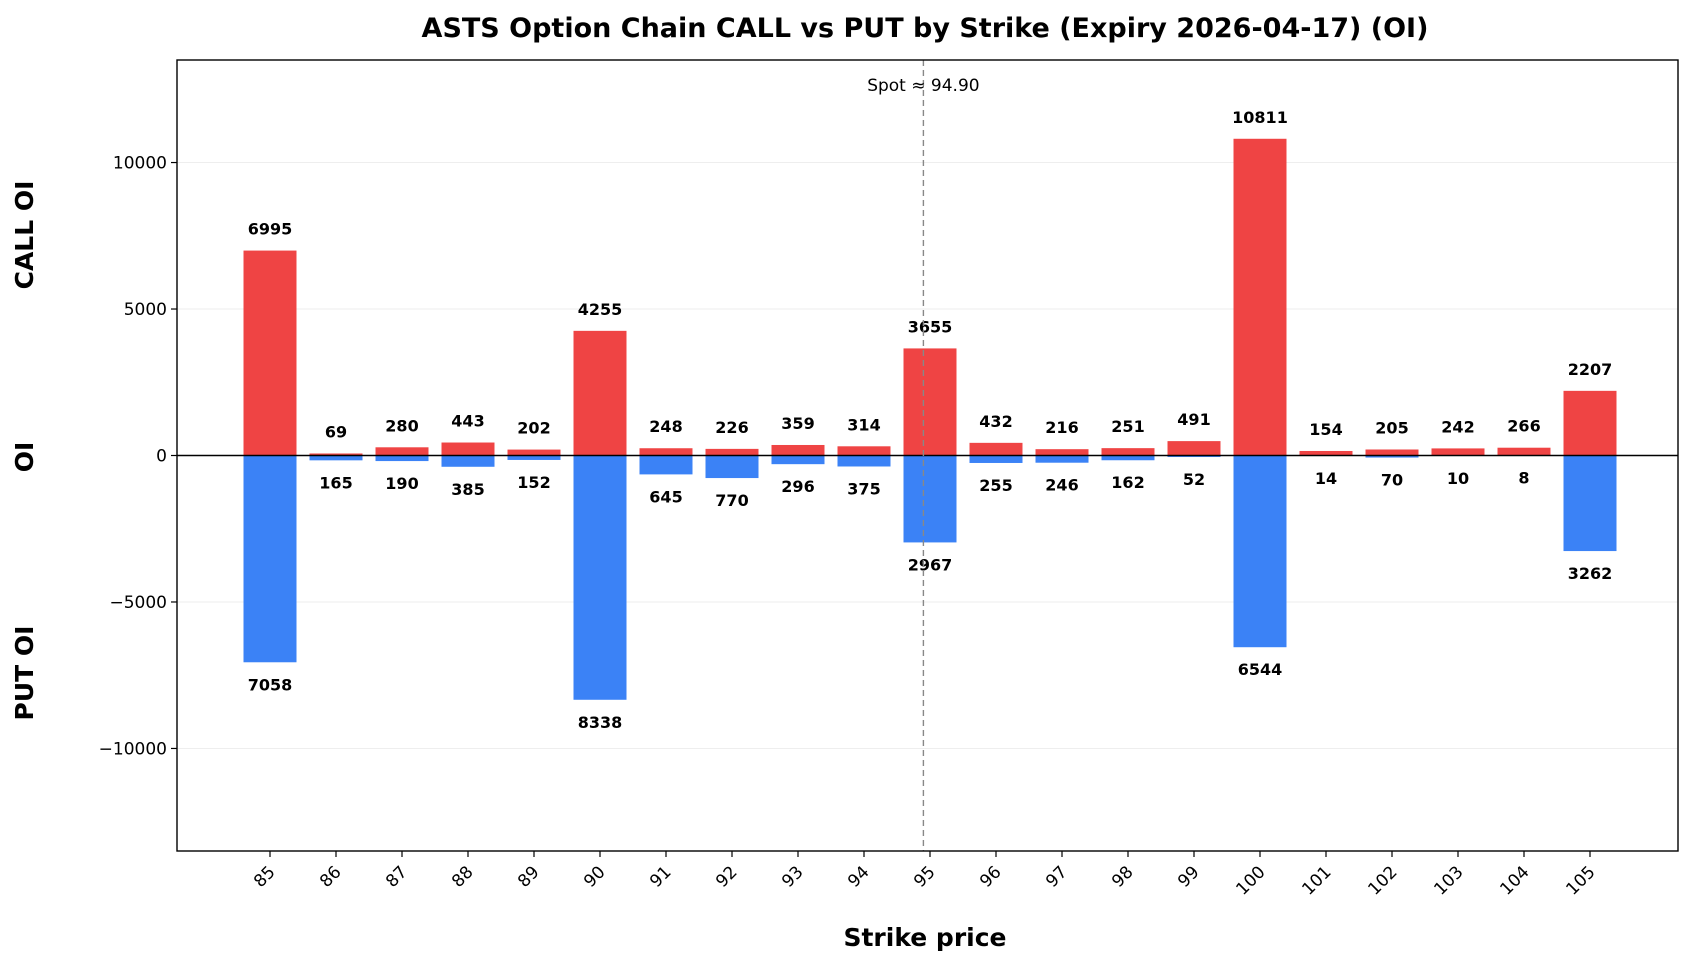  Describe the element at coordinates (1580, 880) in the screenshot. I see `x-tick-label: 105` at that location.